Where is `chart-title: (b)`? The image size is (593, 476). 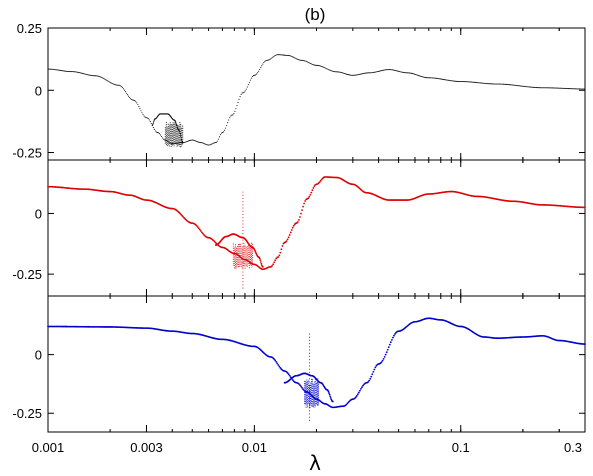 chart-title: (b) is located at coordinates (315, 14).